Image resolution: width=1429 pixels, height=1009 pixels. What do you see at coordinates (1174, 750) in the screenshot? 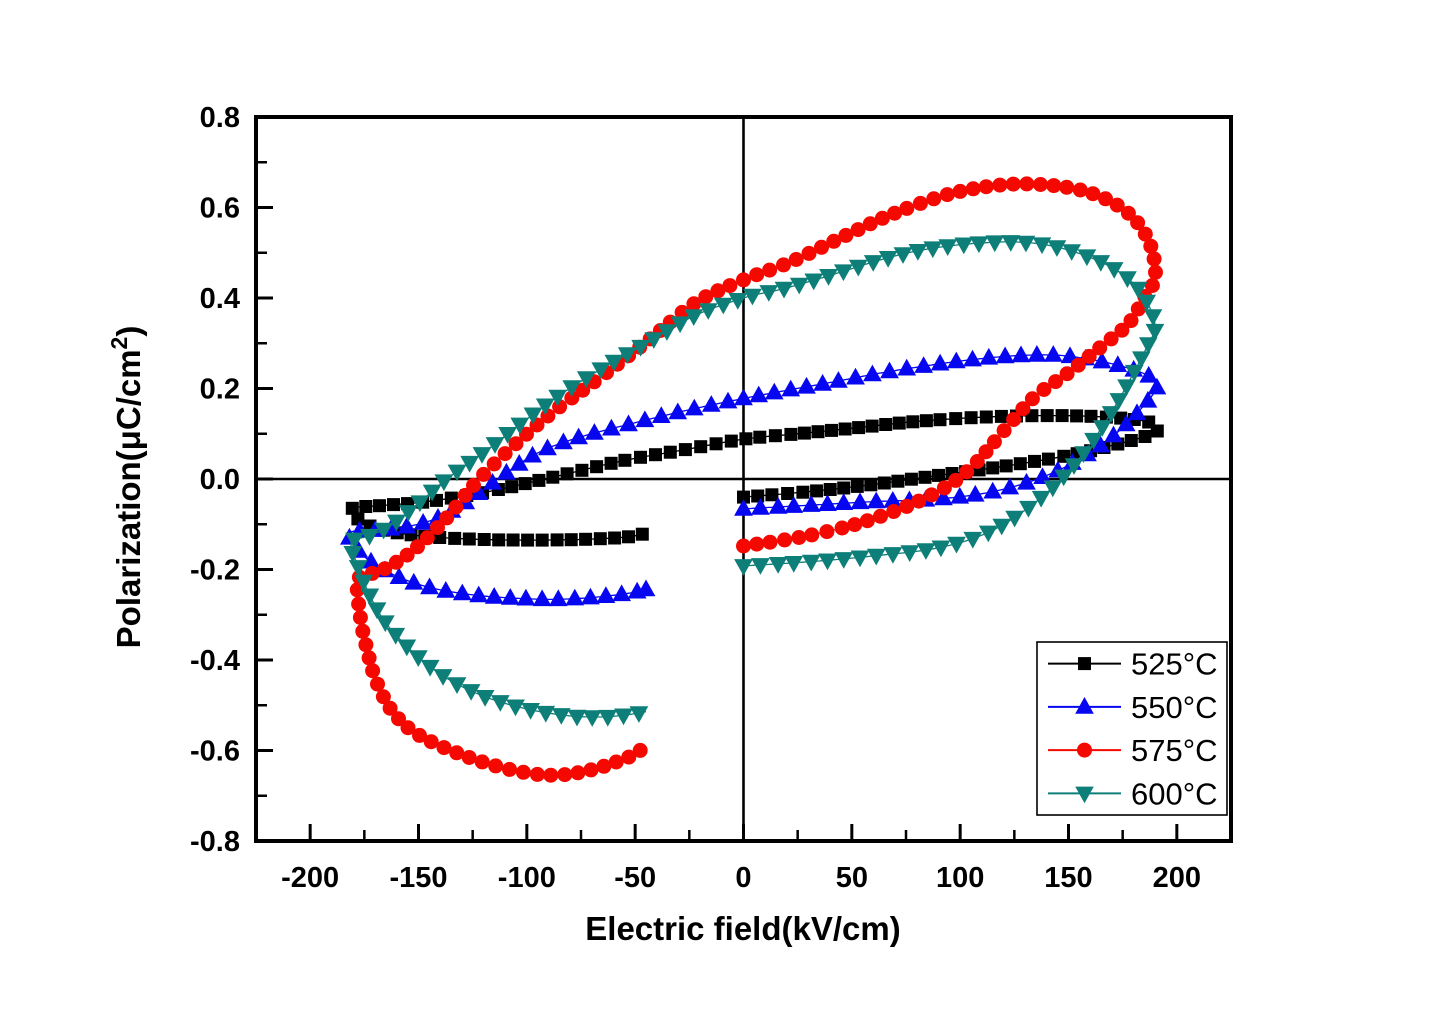
I see `legend-label: 575°C` at bounding box center [1174, 750].